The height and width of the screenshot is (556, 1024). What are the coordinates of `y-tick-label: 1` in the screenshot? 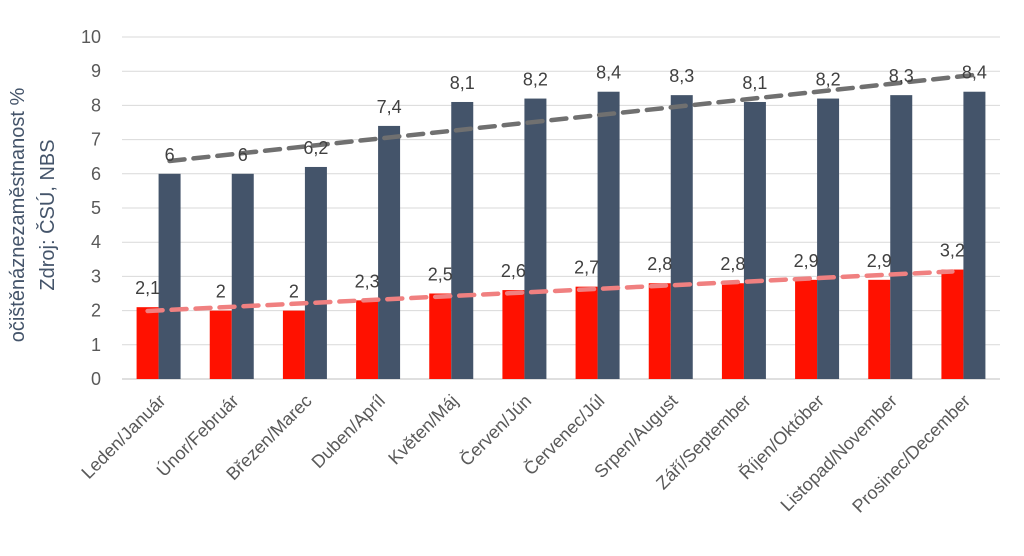 It's located at (96, 345).